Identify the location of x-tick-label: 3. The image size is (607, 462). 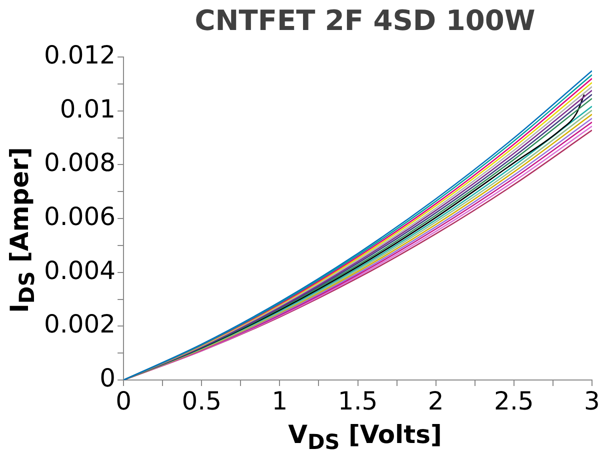
(592, 401).